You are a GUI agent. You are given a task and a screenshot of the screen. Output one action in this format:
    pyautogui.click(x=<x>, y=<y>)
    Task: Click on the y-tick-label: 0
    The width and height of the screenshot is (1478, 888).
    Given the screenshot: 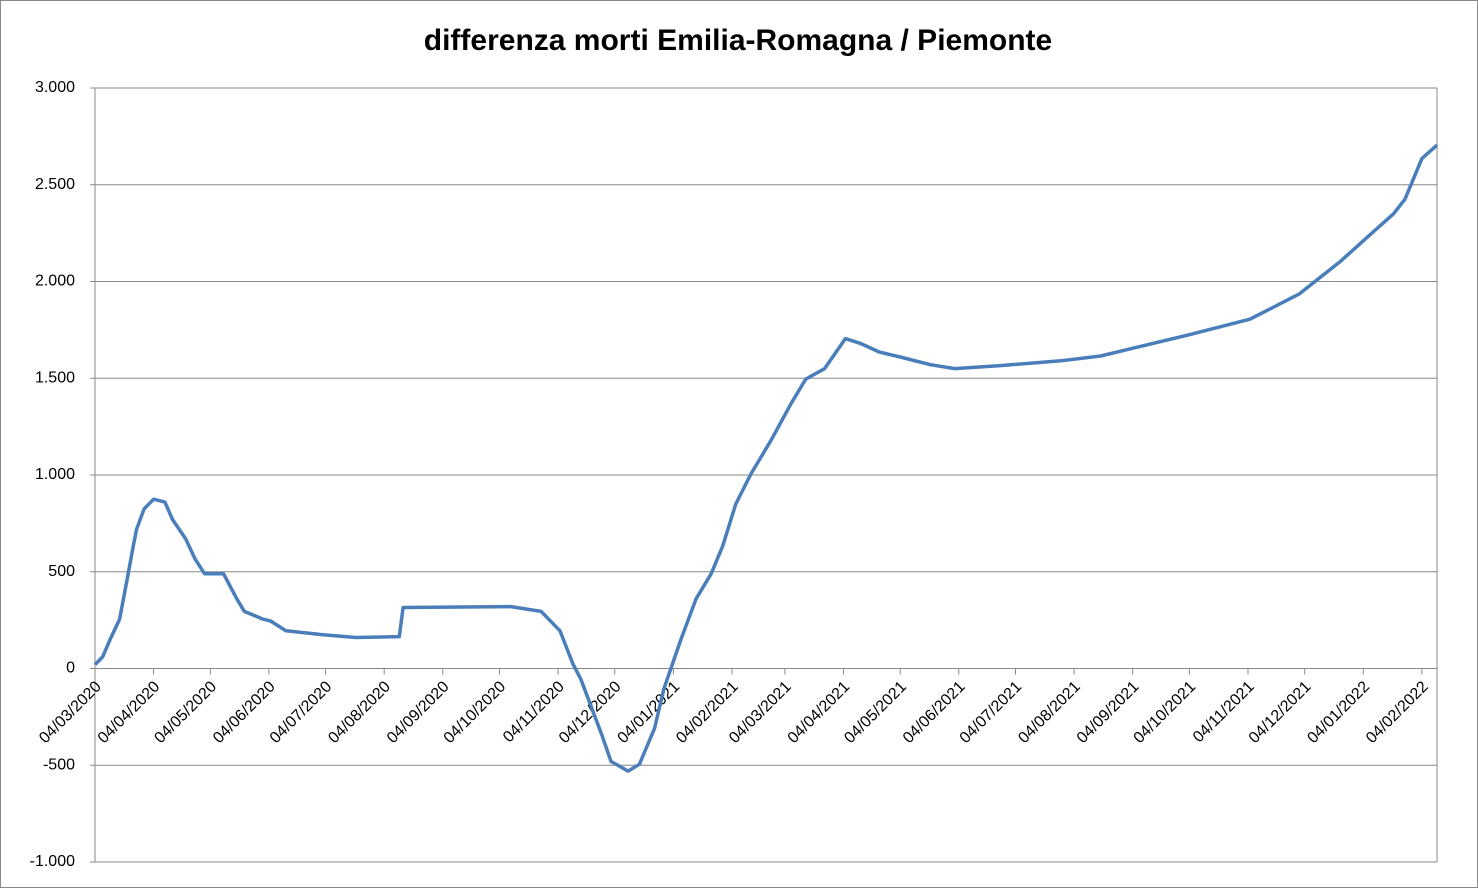 What is the action you would take?
    pyautogui.click(x=70, y=668)
    